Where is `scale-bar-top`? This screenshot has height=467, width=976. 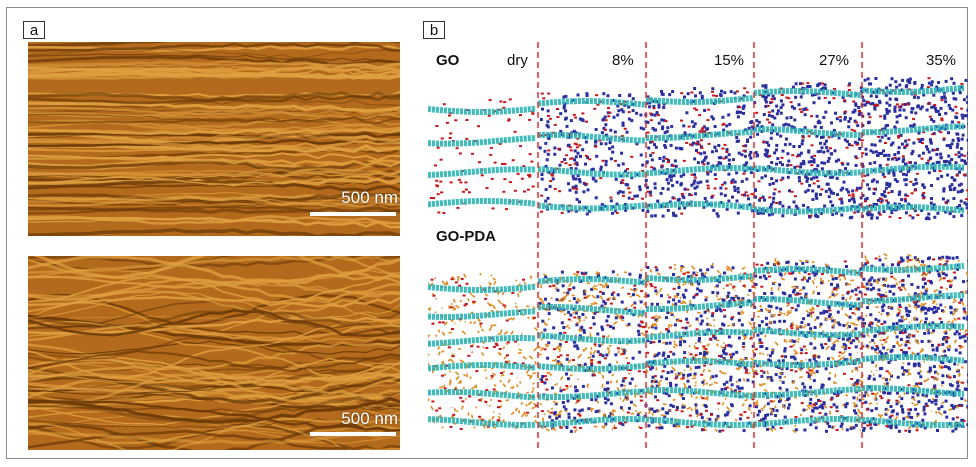 scale-bar-top is located at coordinates (353, 214).